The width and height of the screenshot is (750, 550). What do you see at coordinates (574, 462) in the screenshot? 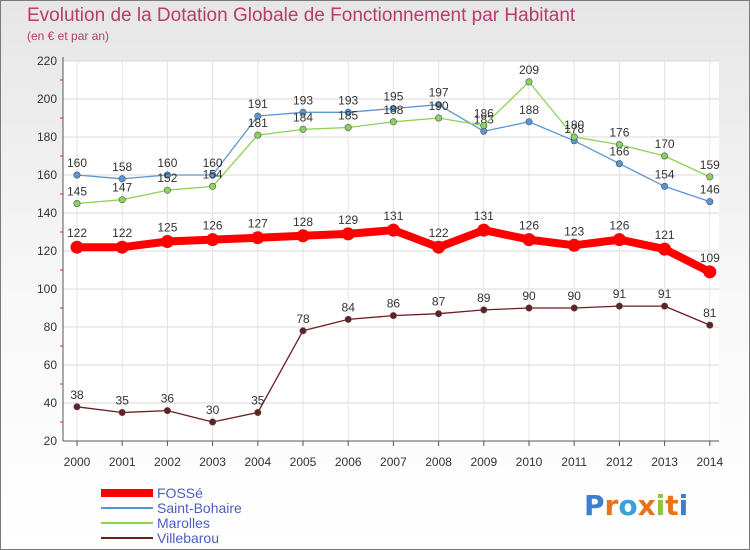
I see `x-tick-label: 2011` at bounding box center [574, 462].